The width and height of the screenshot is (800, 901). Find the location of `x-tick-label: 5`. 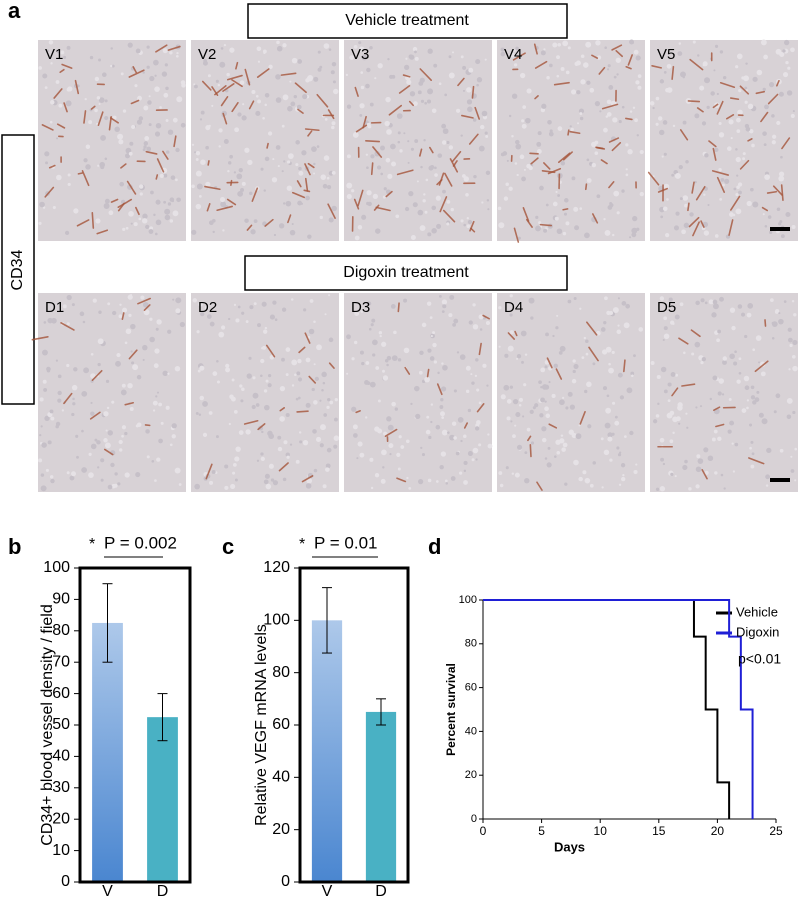

x-tick-label: 5 is located at coordinates (541, 831).